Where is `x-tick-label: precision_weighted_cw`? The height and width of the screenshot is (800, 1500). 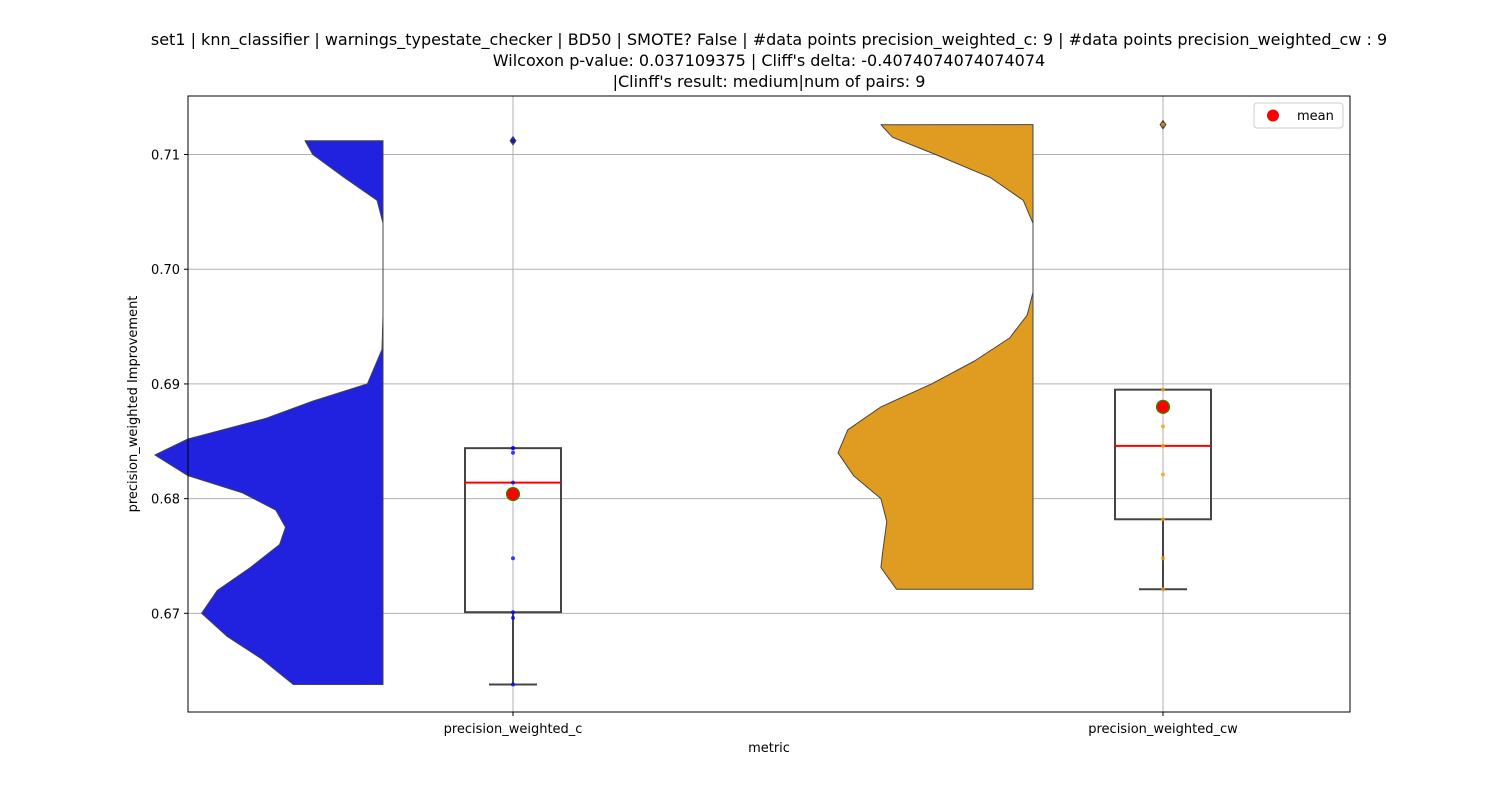 x-tick-label: precision_weighted_cw is located at coordinates (1163, 729).